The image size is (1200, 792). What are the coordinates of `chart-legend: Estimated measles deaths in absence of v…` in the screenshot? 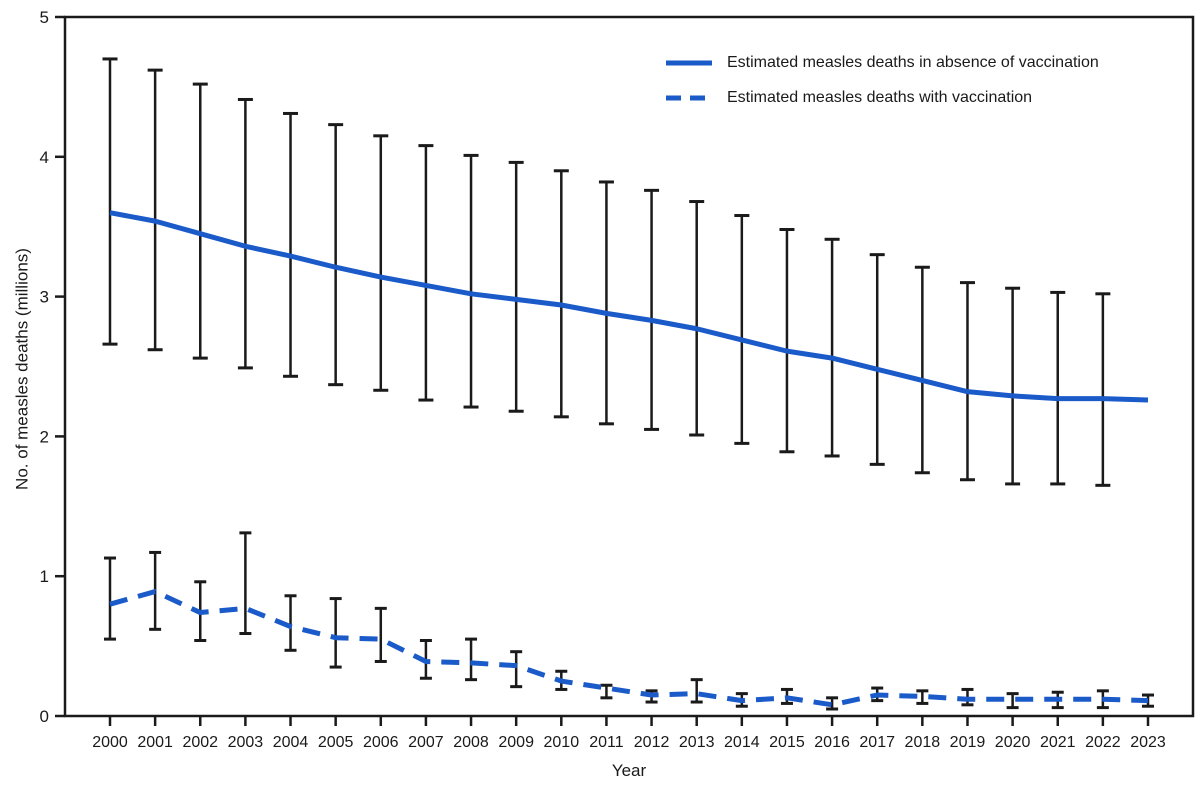 It's located at (882, 87).